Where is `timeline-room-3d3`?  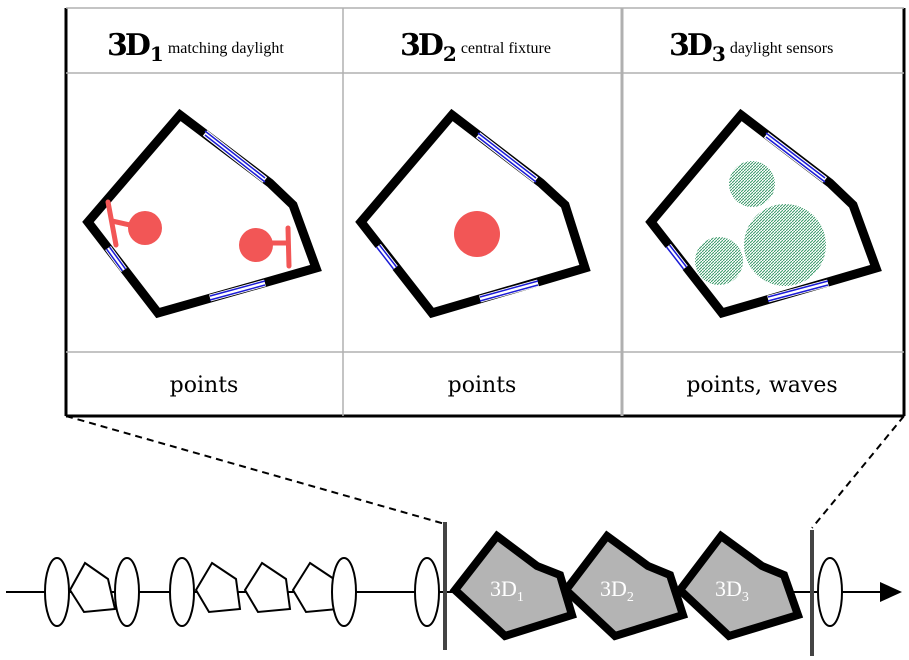 timeline-room-3d3 is located at coordinates (739, 585).